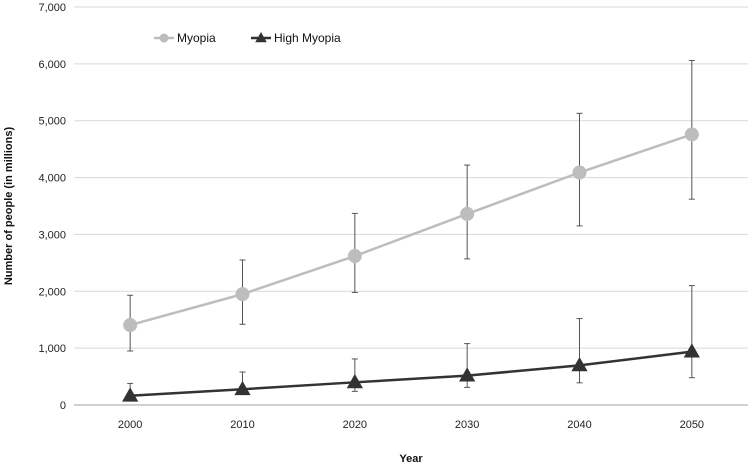 This screenshot has height=466, width=750. What do you see at coordinates (52, 207) in the screenshot?
I see `y-axis-ticks: 0 1,000 2,000 3,000 4,000 5,000 6,000 7,000` at bounding box center [52, 207].